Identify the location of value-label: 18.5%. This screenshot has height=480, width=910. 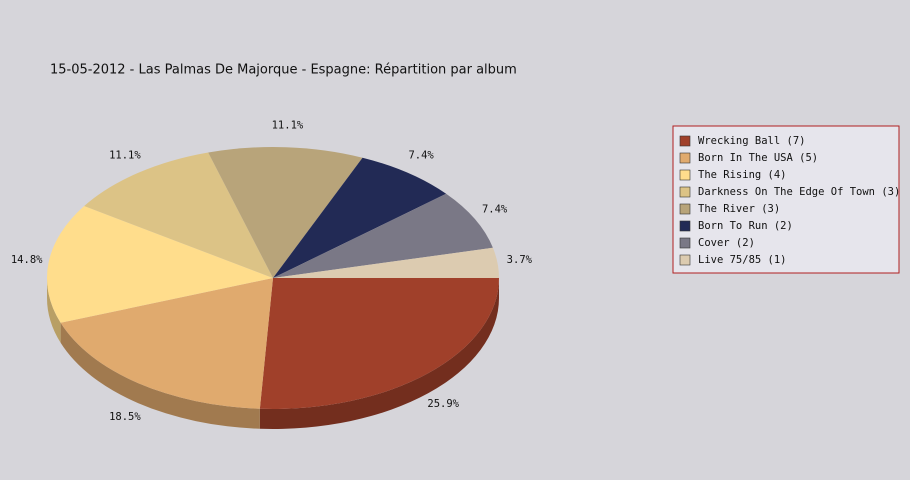
(125, 417).